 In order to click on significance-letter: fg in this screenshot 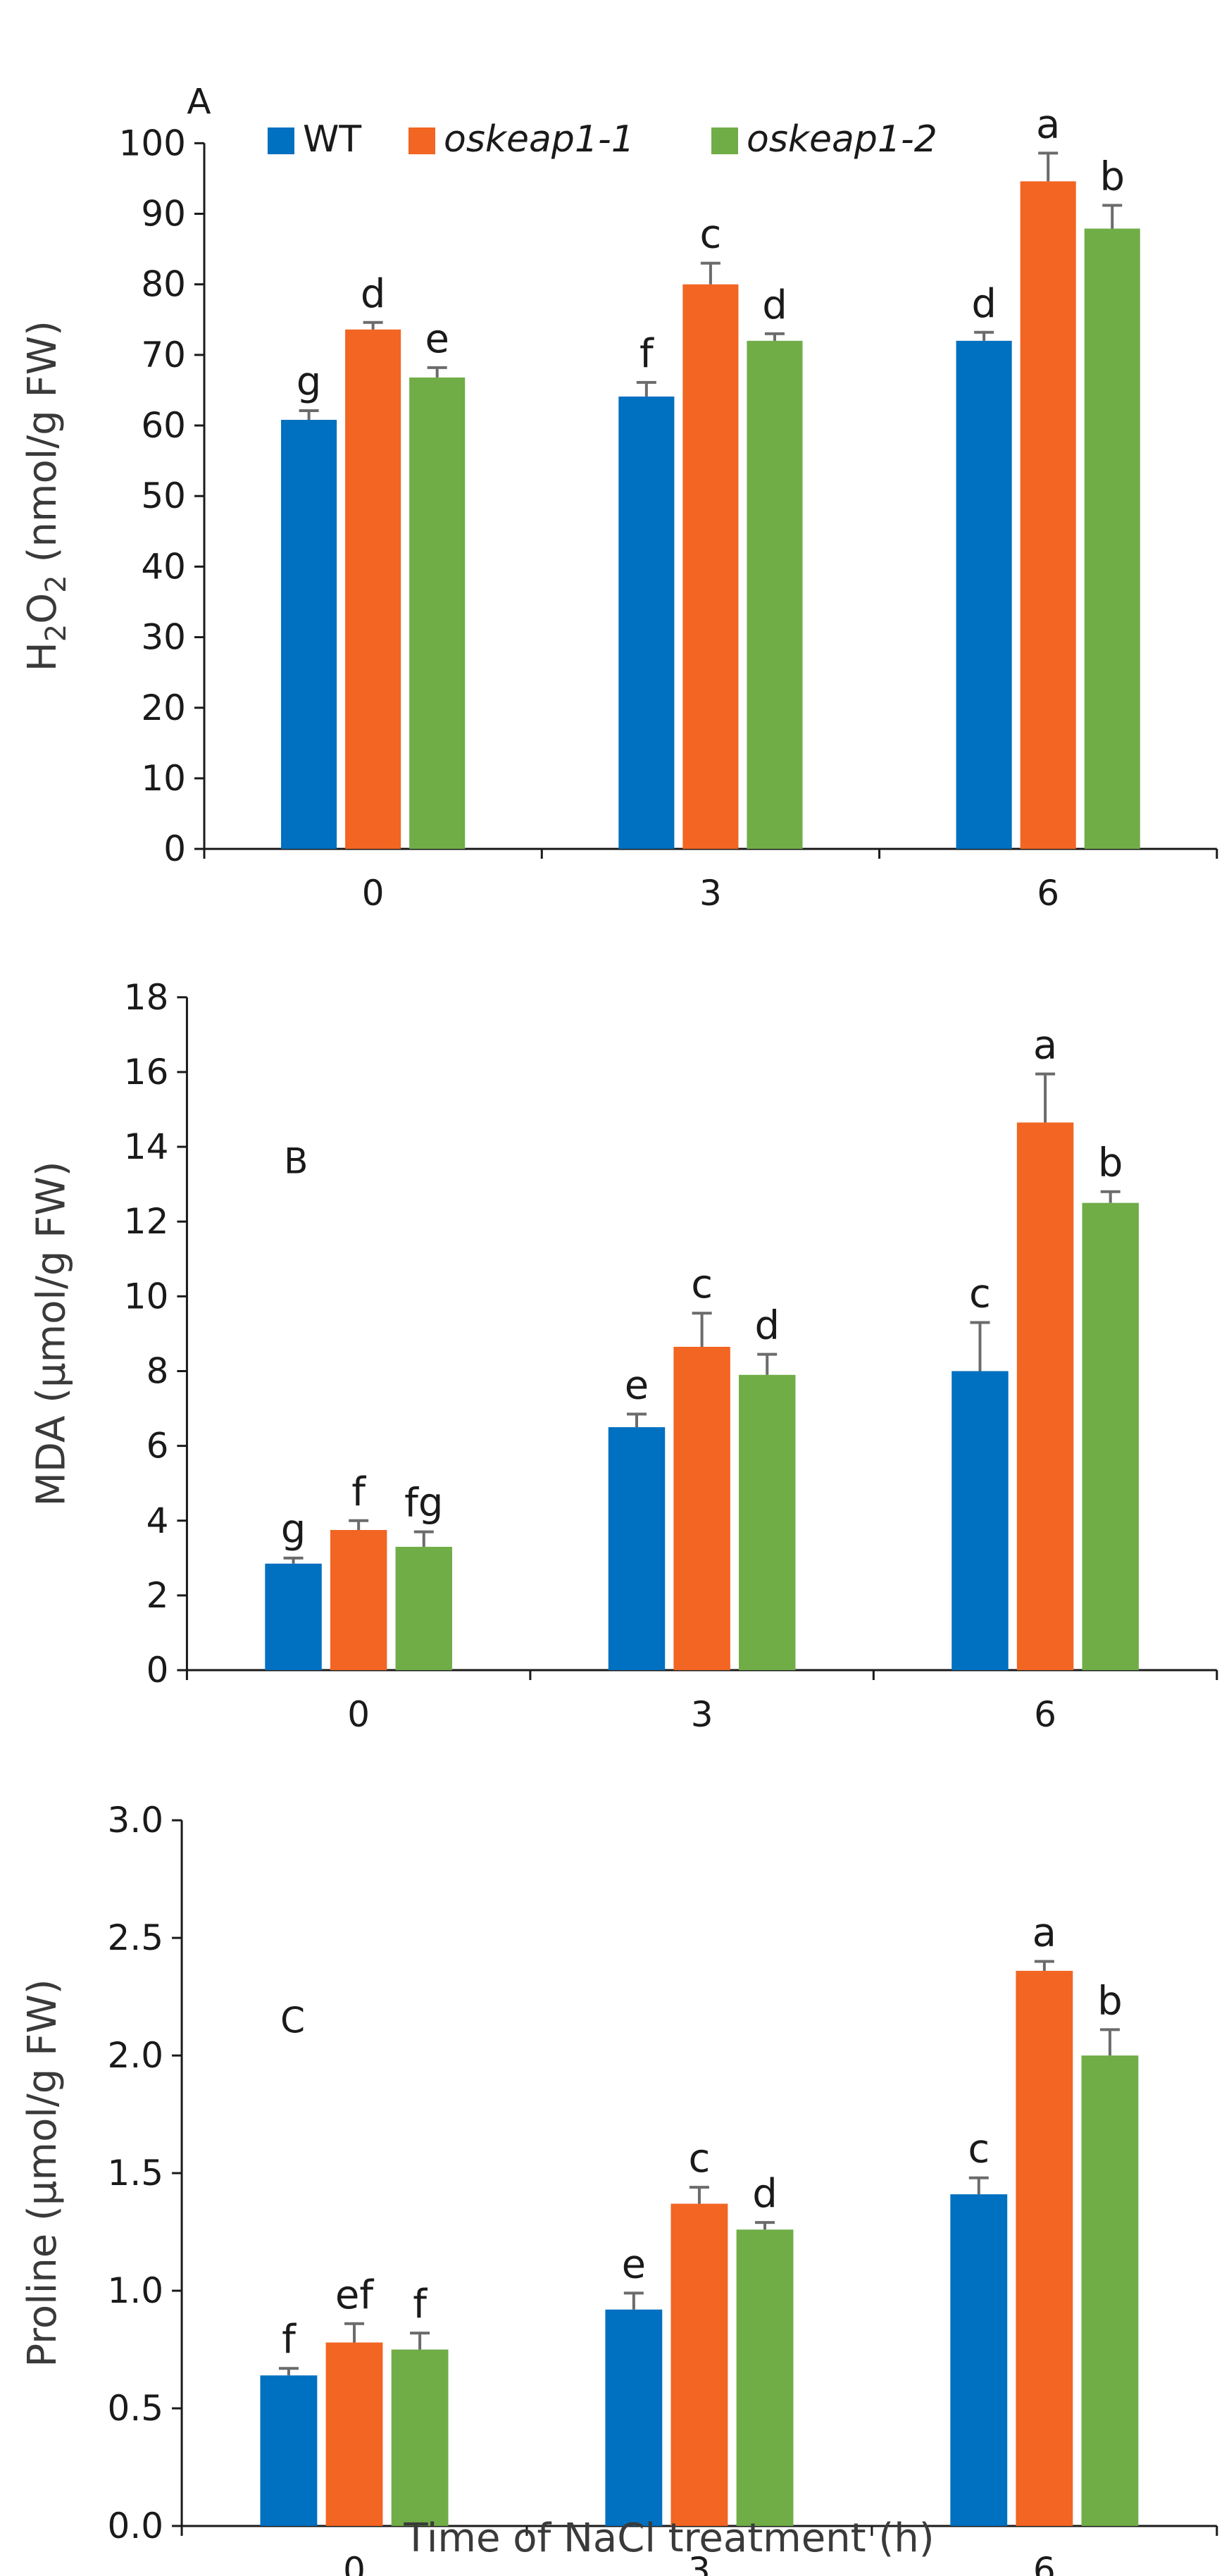, I will do `click(423, 1503)`.